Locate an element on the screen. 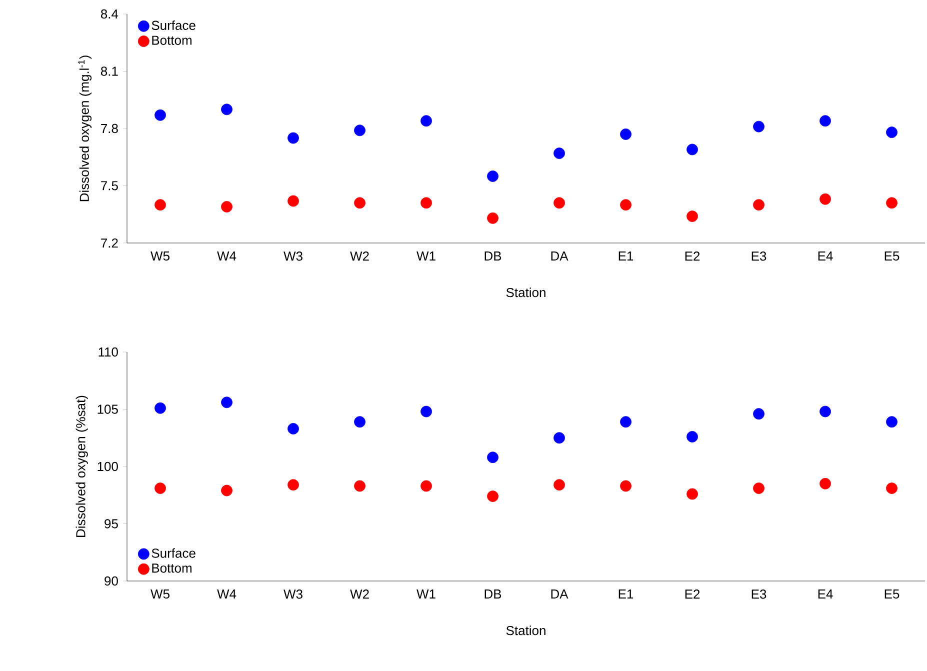  y-axis-title: Dissolved oxygen (%sat) is located at coordinates (82, 466).